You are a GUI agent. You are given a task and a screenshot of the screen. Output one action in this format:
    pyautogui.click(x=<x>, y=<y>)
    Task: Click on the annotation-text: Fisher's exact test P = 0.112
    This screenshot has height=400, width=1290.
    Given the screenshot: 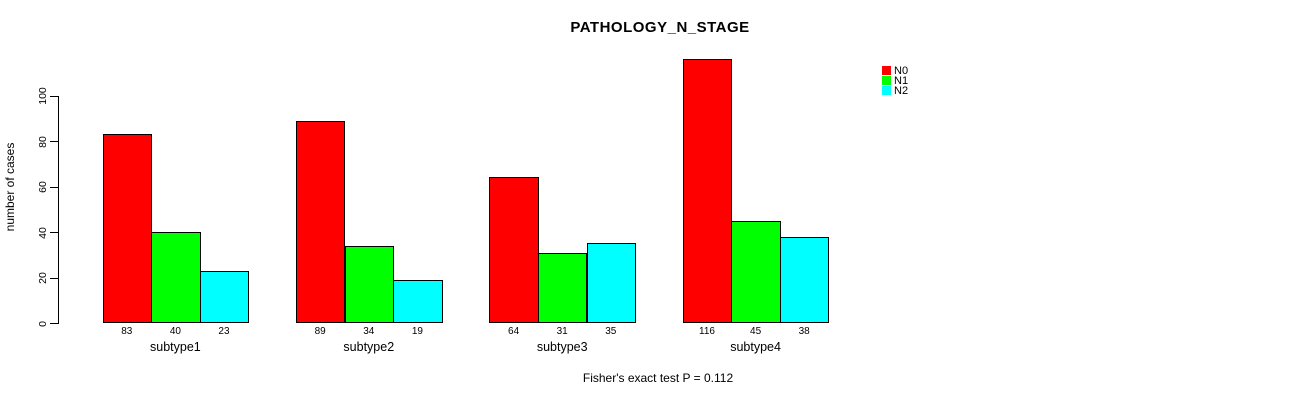 What is the action you would take?
    pyautogui.click(x=658, y=378)
    